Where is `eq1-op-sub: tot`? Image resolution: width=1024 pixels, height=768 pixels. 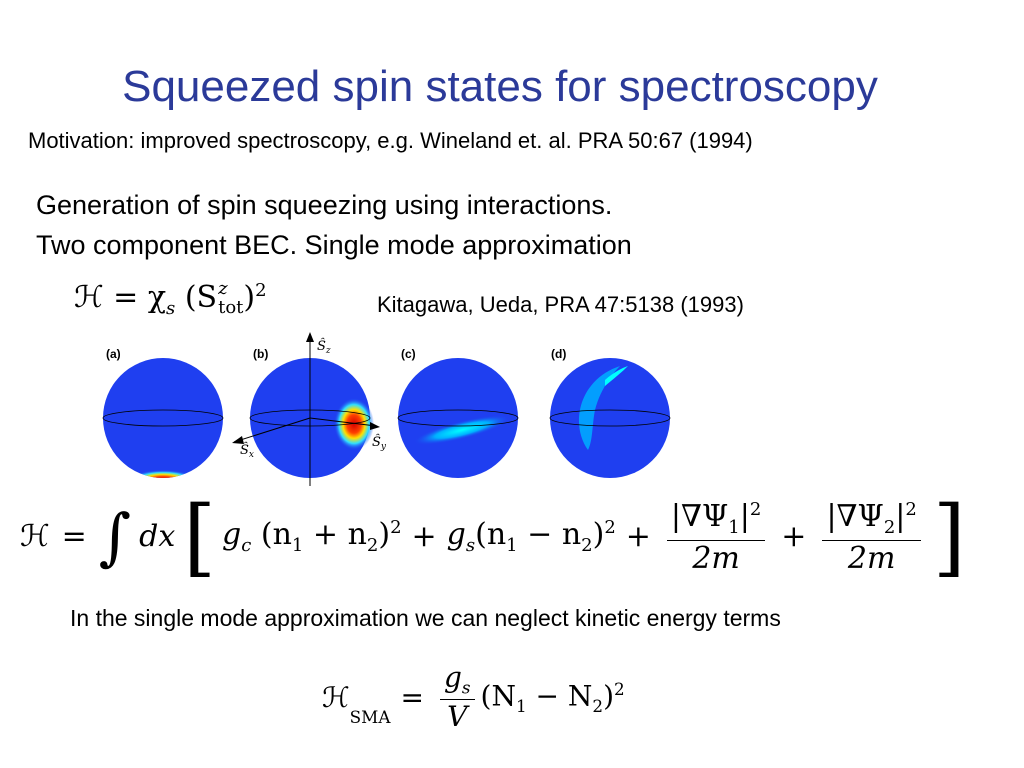 eq1-op-sub: tot is located at coordinates (231, 307).